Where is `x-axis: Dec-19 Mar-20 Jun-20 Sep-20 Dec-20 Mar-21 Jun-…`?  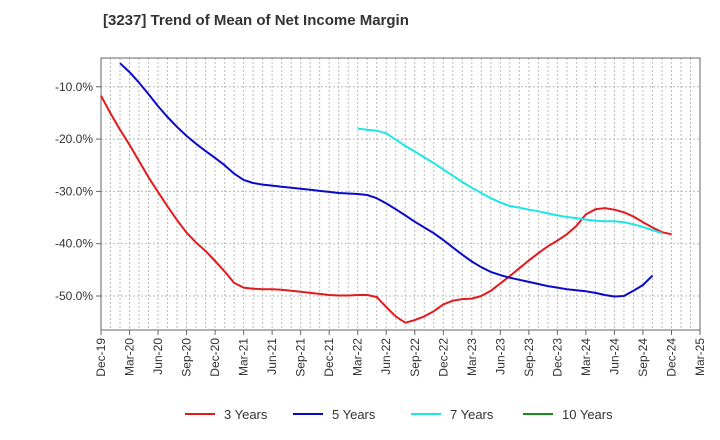 x-axis: Dec-19 Mar-20 Jun-20 Sep-20 Dec-20 Mar-21 Jun-… is located at coordinates (400, 353).